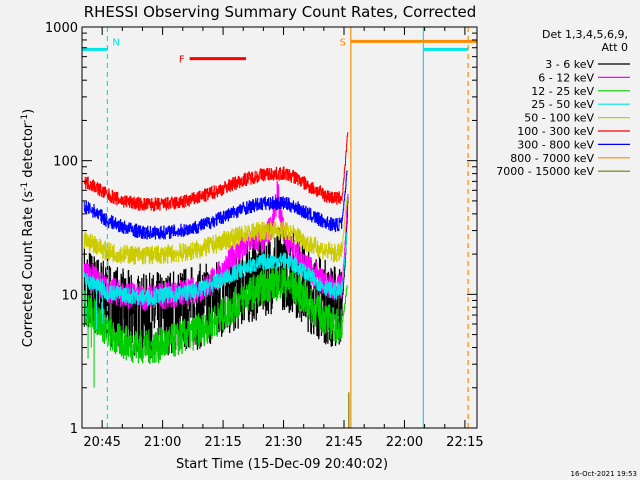 The image size is (640, 480). Describe the element at coordinates (182, 60) in the screenshot. I see `flag-label-f: F` at that location.